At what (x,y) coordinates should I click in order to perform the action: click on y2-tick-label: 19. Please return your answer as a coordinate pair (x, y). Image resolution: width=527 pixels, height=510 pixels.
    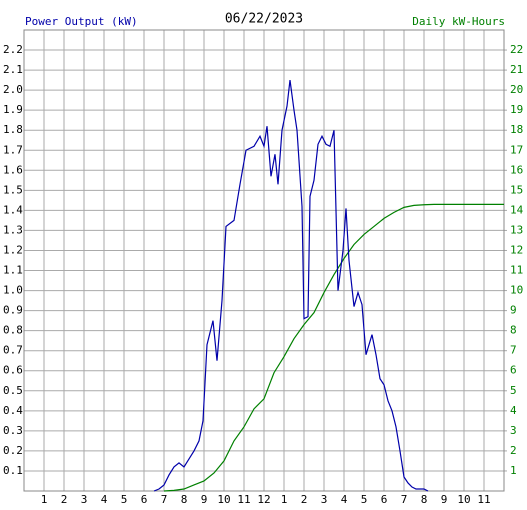
    Looking at the image, I should click on (516, 109).